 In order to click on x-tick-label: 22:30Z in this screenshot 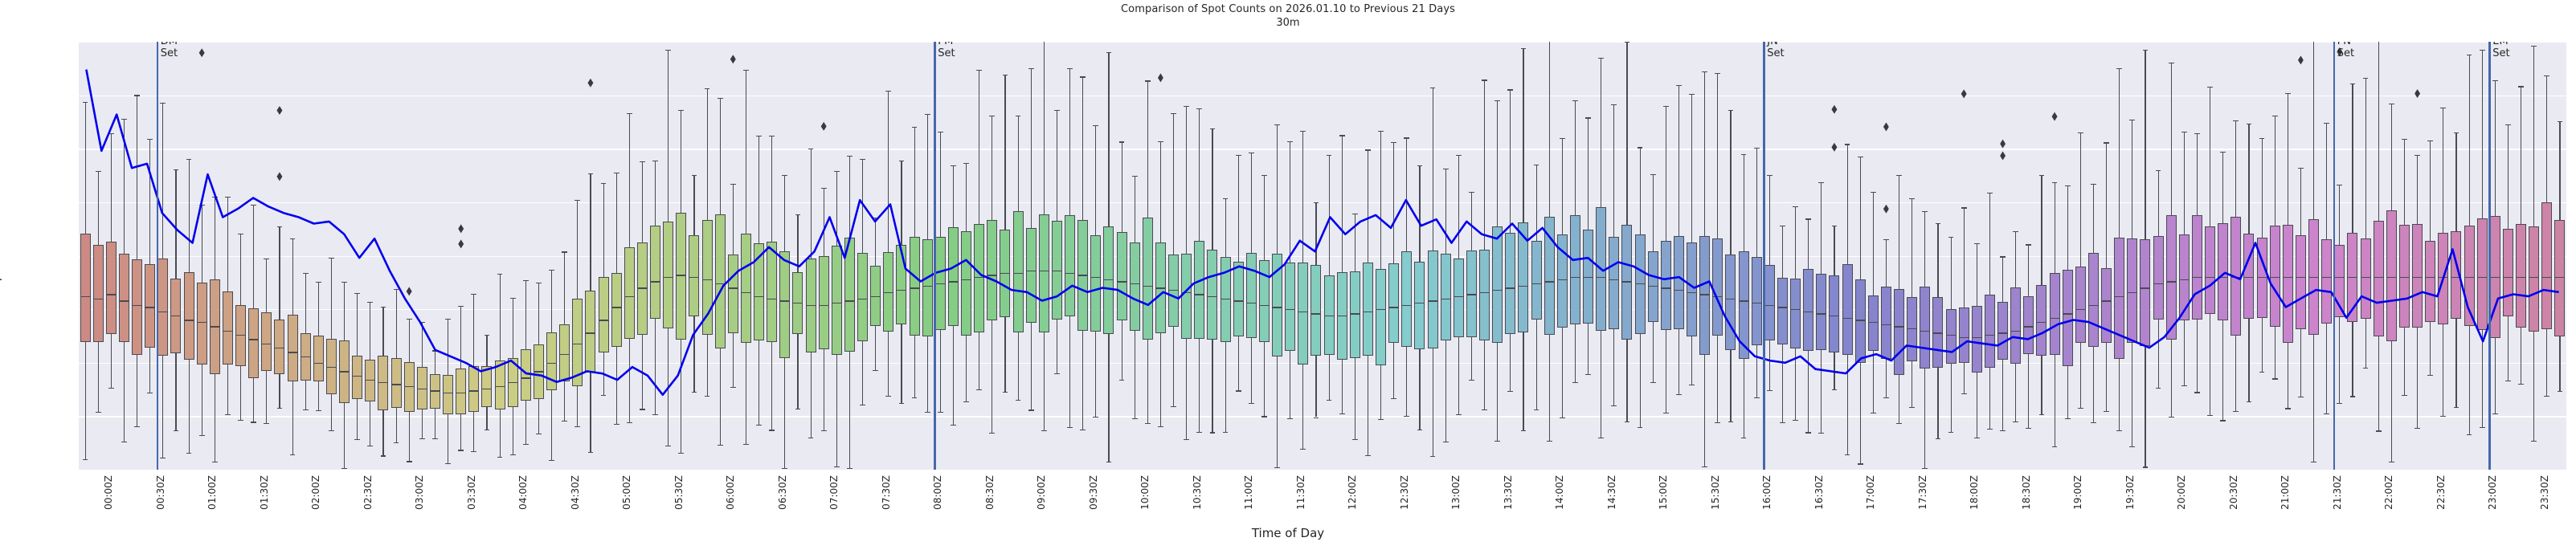, I will do `click(2441, 492)`.